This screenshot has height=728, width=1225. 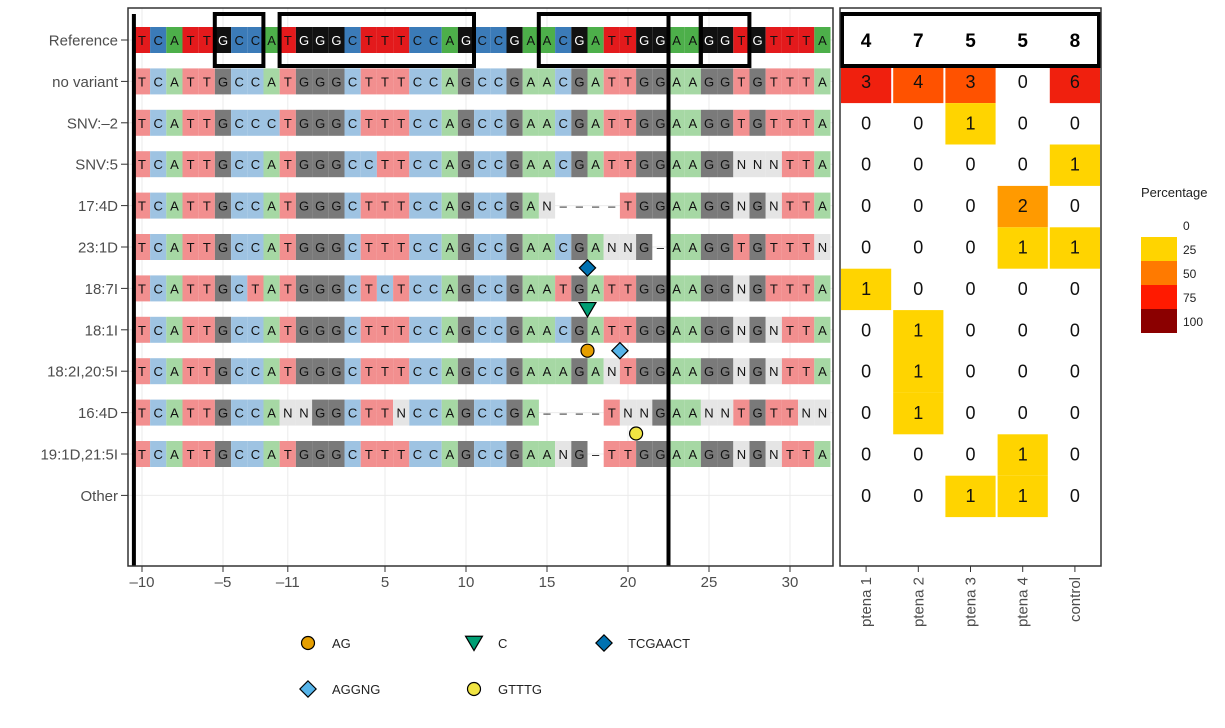 I want to click on legend-marker-label: GTTTG, so click(x=520, y=689).